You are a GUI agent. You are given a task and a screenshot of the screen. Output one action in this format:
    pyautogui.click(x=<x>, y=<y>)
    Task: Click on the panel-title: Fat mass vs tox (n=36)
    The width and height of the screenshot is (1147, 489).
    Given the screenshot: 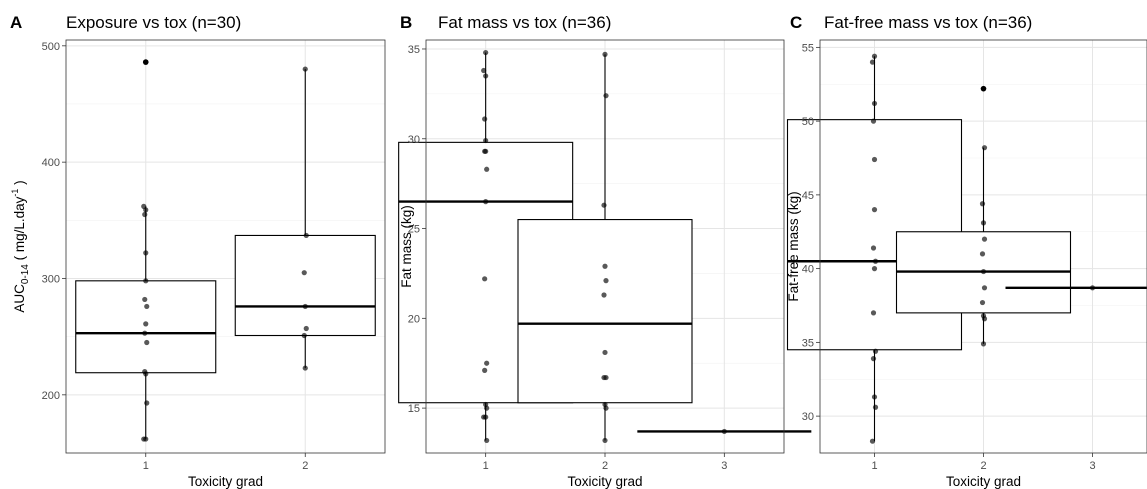 What is the action you would take?
    pyautogui.click(x=524, y=22)
    